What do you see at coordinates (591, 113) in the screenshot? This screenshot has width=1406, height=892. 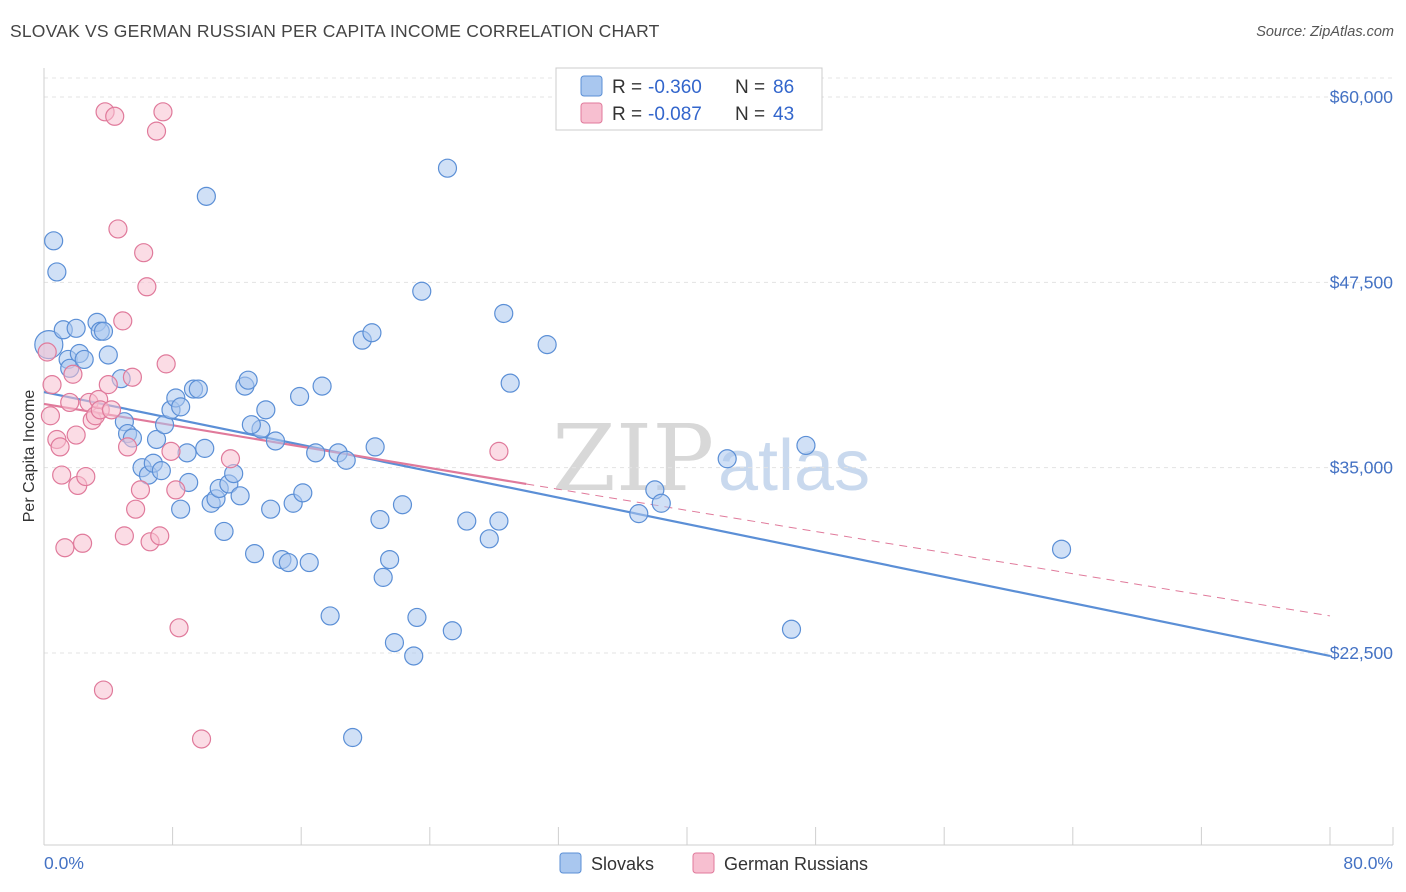 I see `legend-swatch-german-russians` at bounding box center [591, 113].